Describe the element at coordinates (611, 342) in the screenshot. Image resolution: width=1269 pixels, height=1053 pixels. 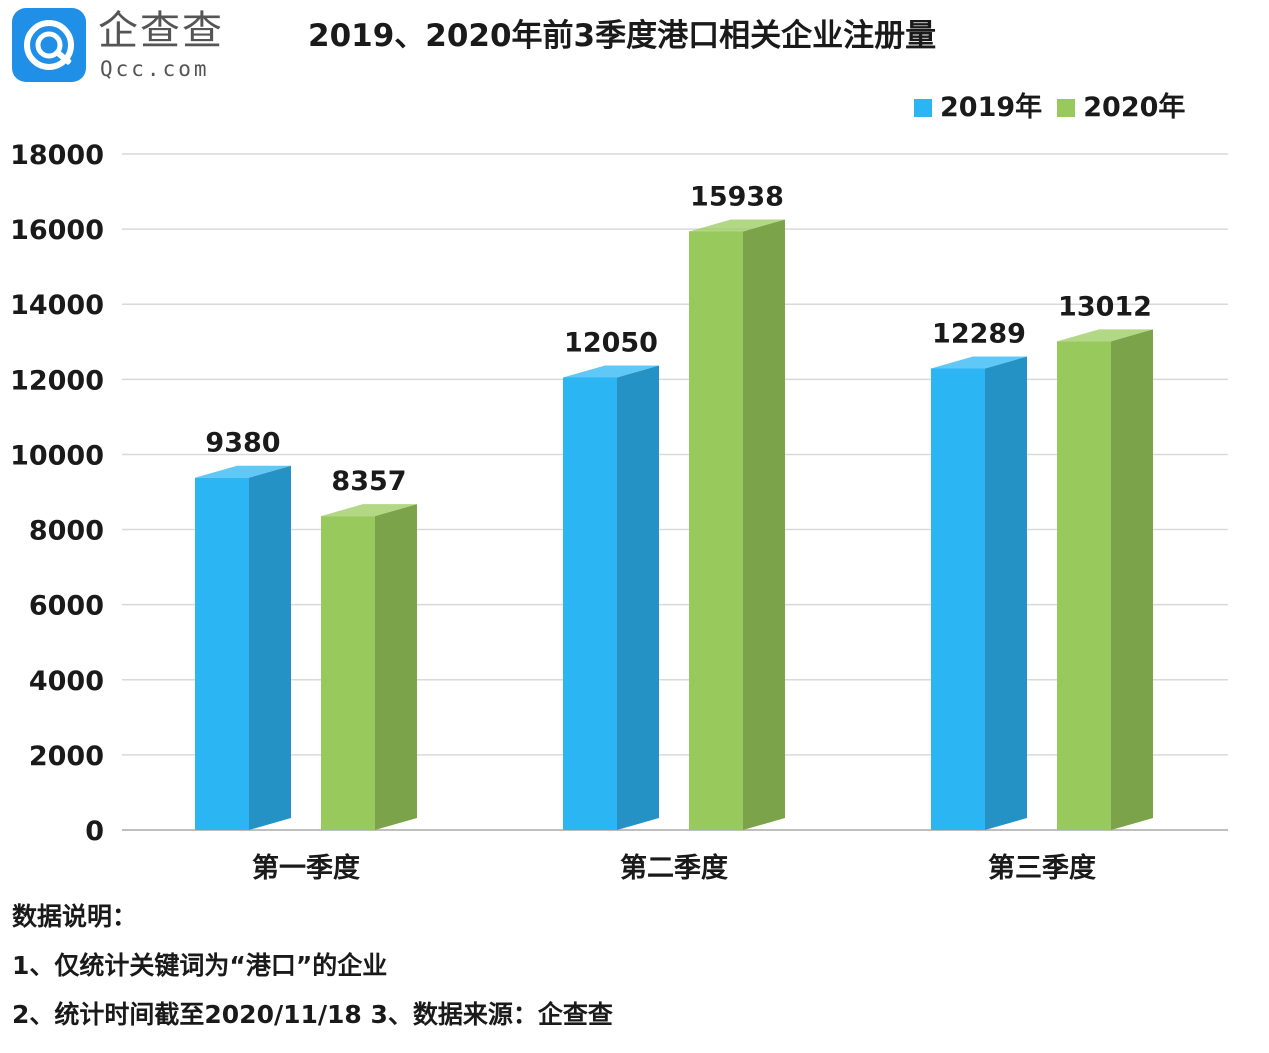
I see `data-label: 12050` at that location.